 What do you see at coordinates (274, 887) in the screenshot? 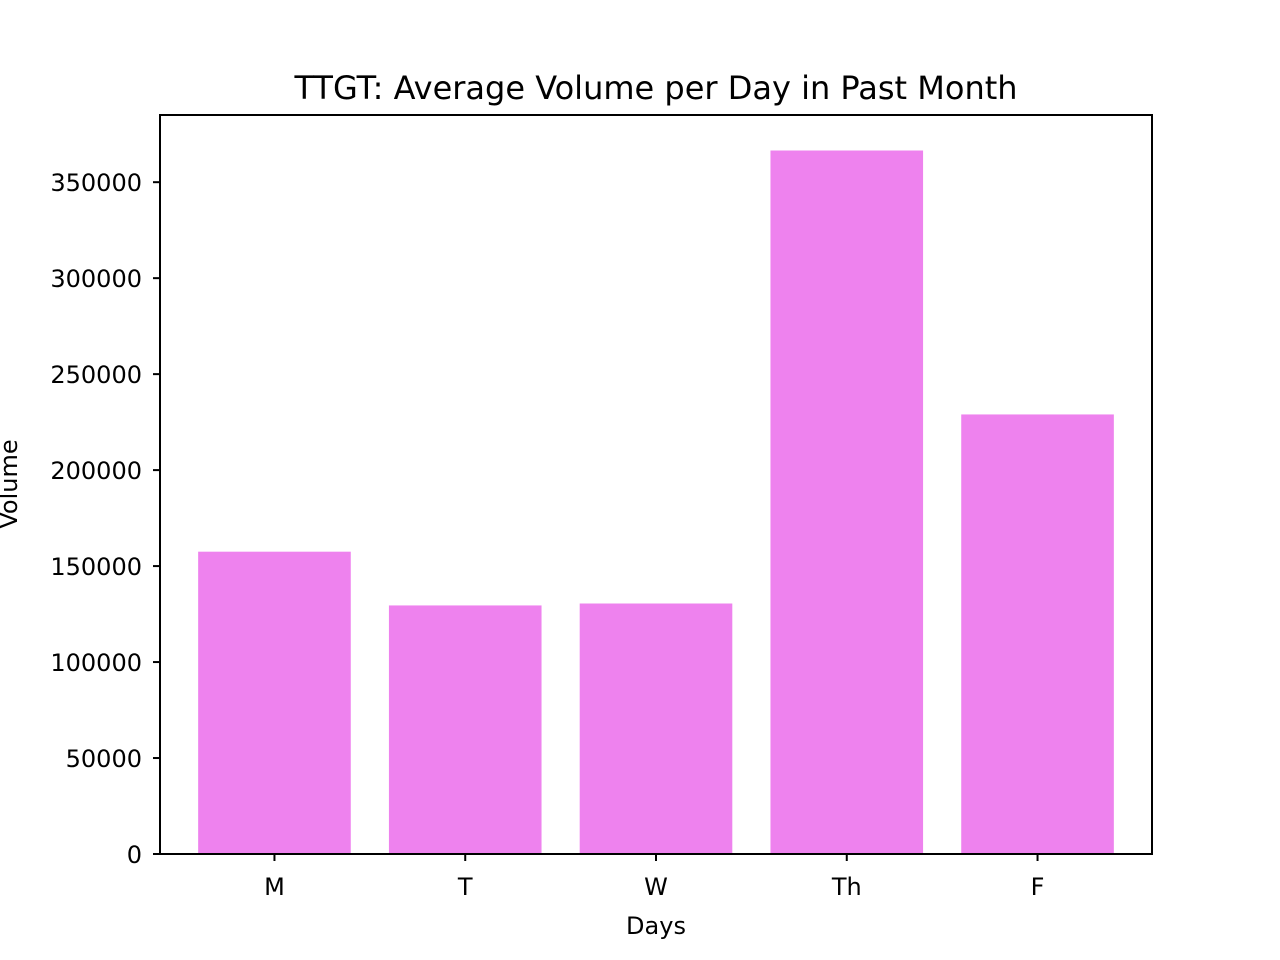
I see `x-tick-label: M` at bounding box center [274, 887].